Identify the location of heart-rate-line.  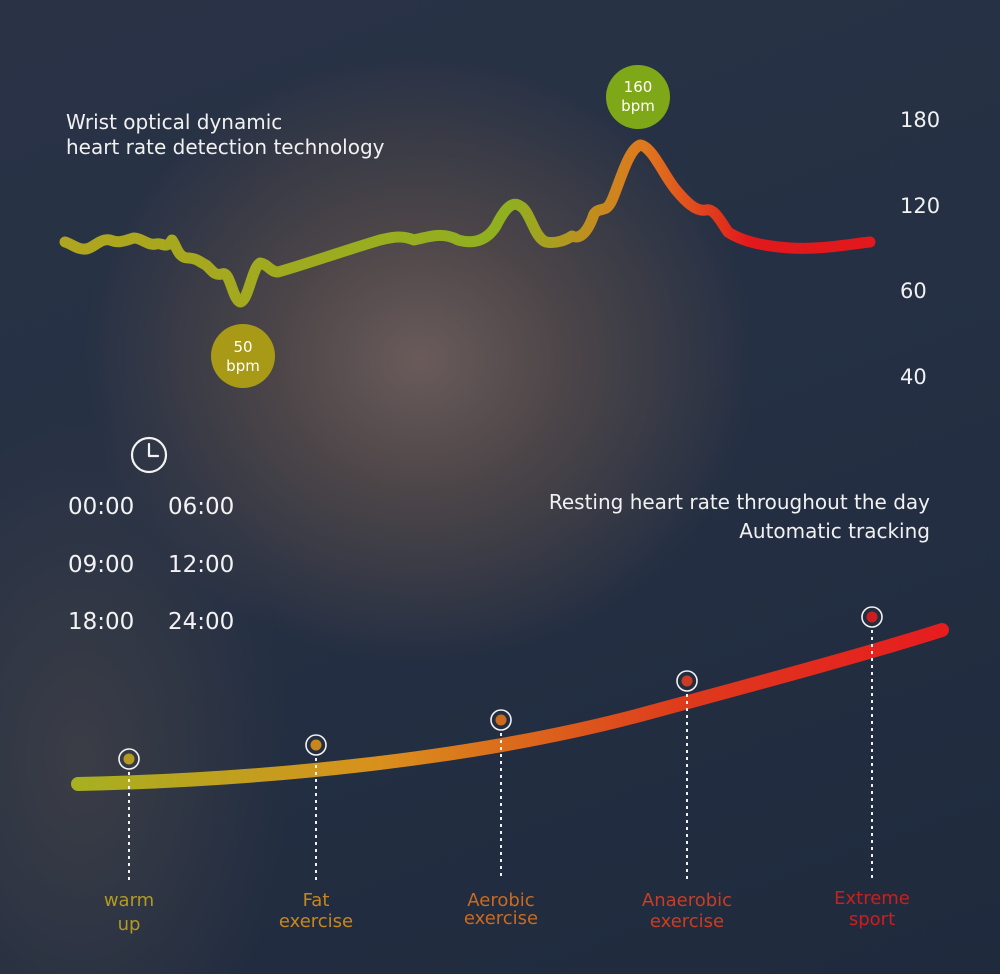
(467, 223).